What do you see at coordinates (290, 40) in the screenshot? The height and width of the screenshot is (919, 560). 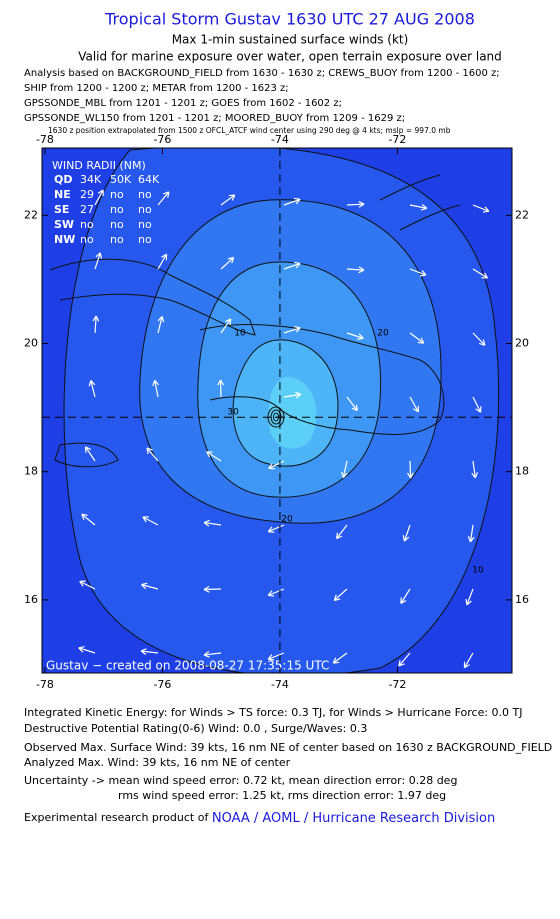 I see `subtitle: Max 1-min sustained surface winds (kt)` at bounding box center [290, 40].